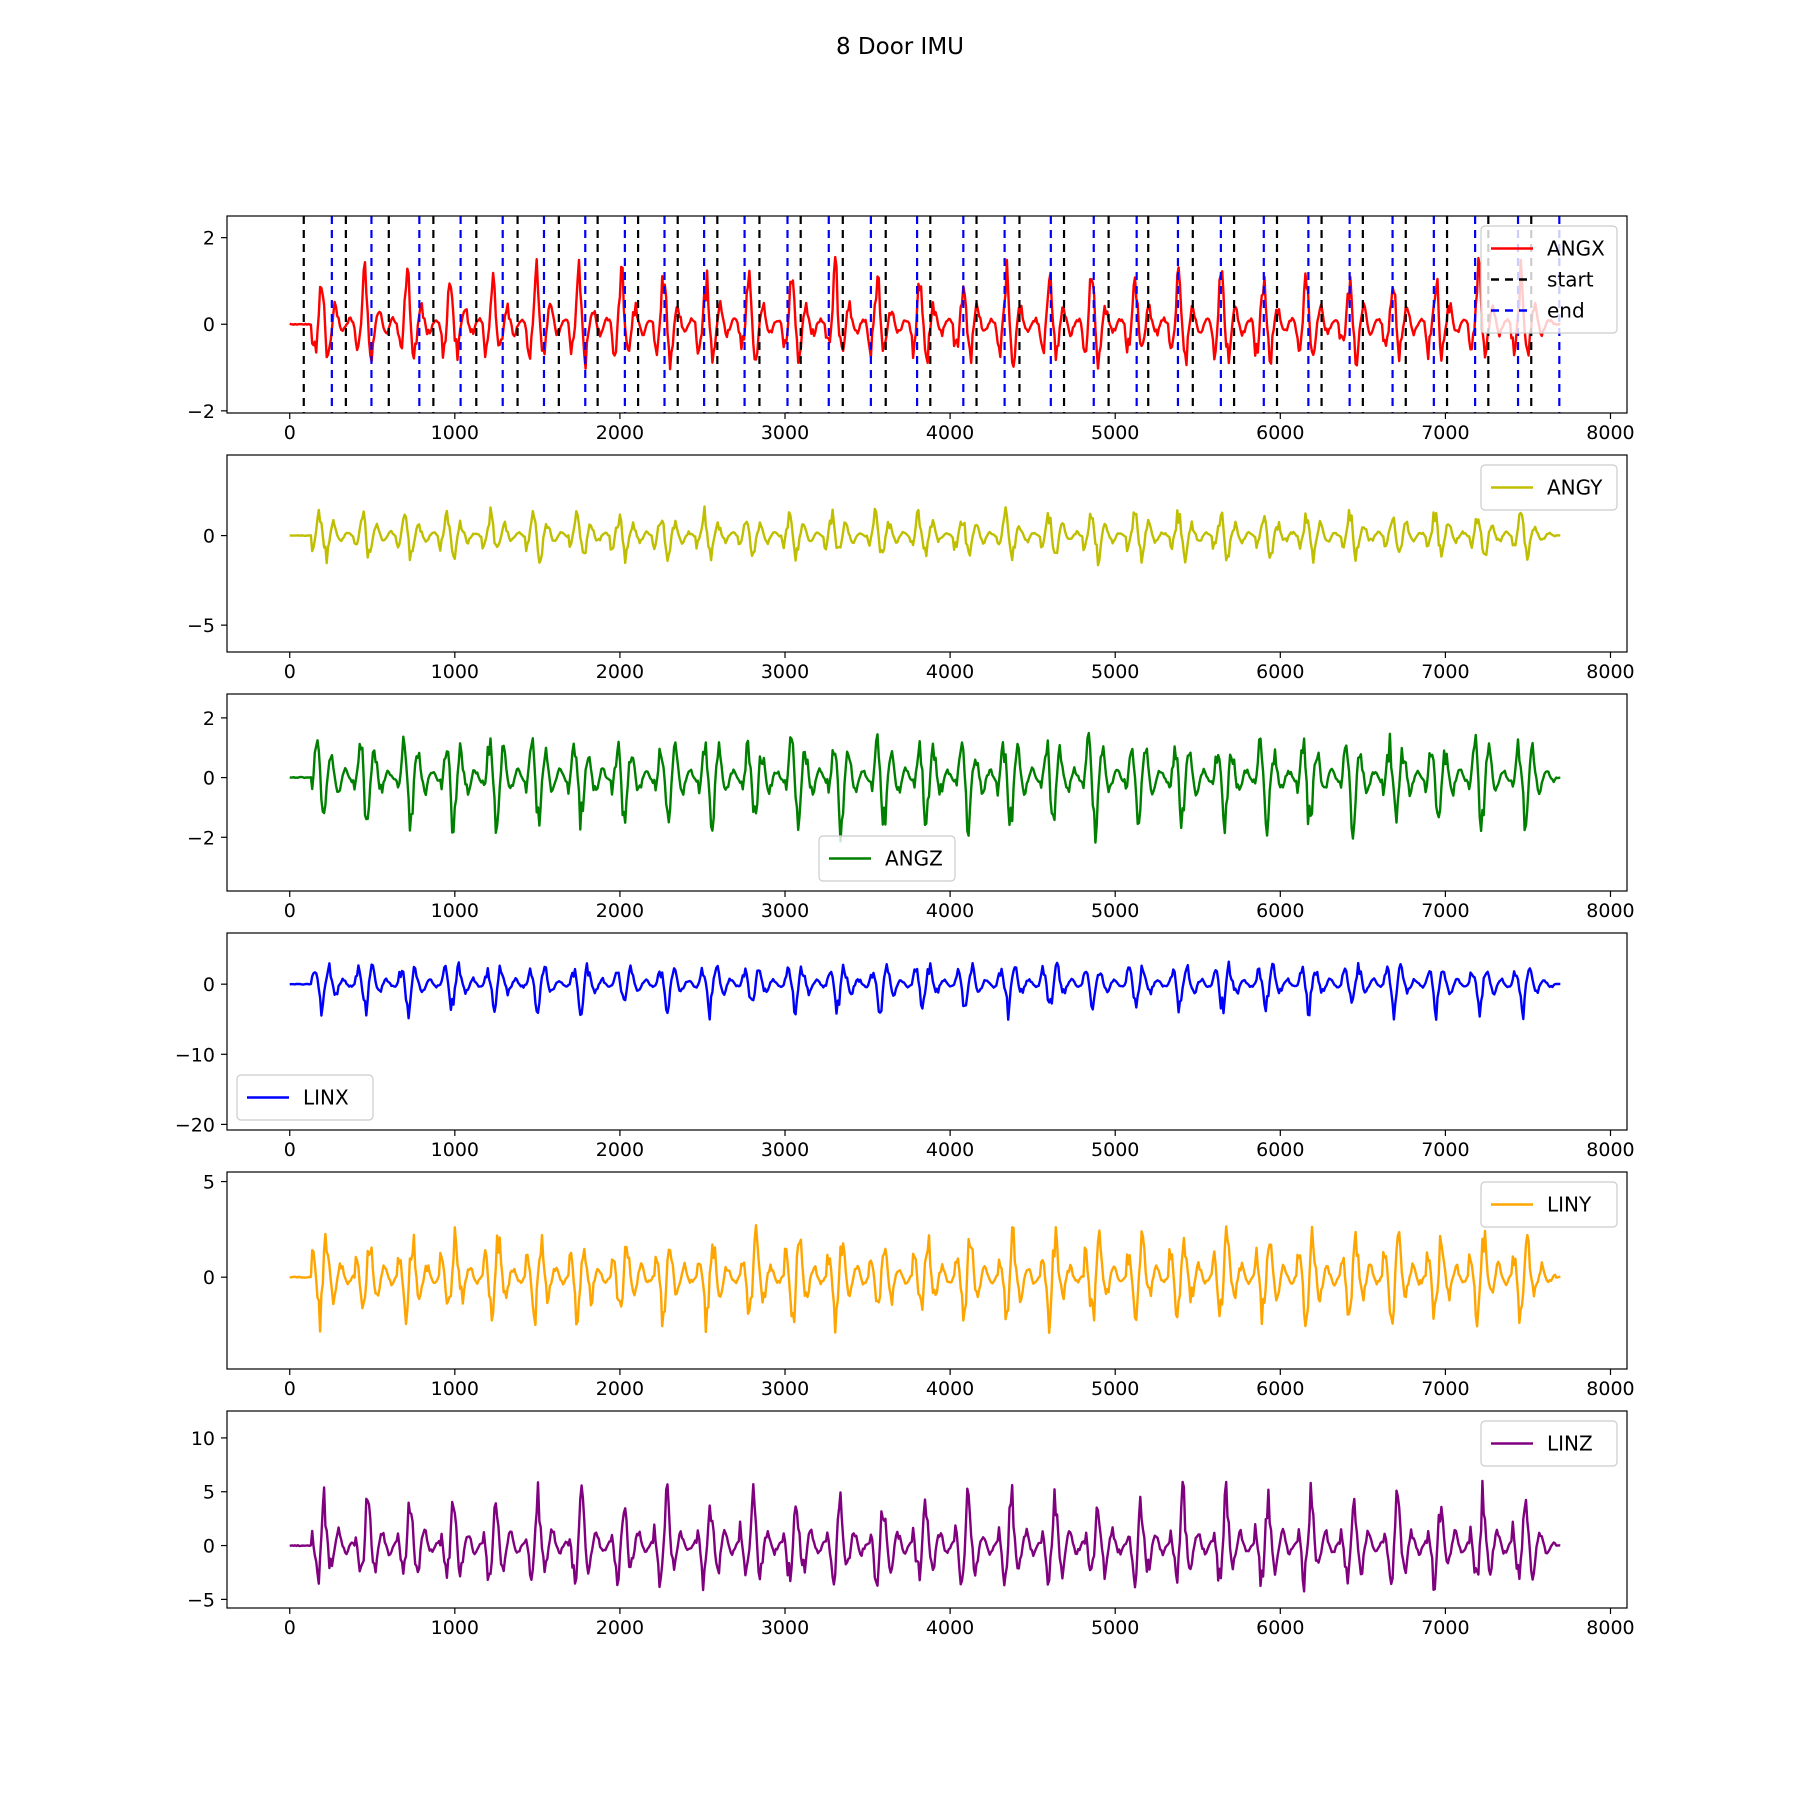 This screenshot has height=1800, width=1800. Describe the element at coordinates (1575, 488) in the screenshot. I see `legend-label-angy: ANGY` at that location.